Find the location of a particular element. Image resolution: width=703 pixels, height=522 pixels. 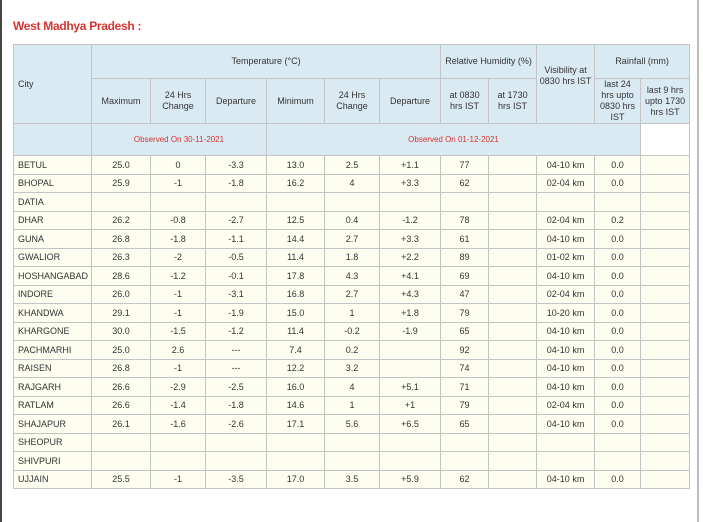

table-cell: 29.1 is located at coordinates (121, 313).